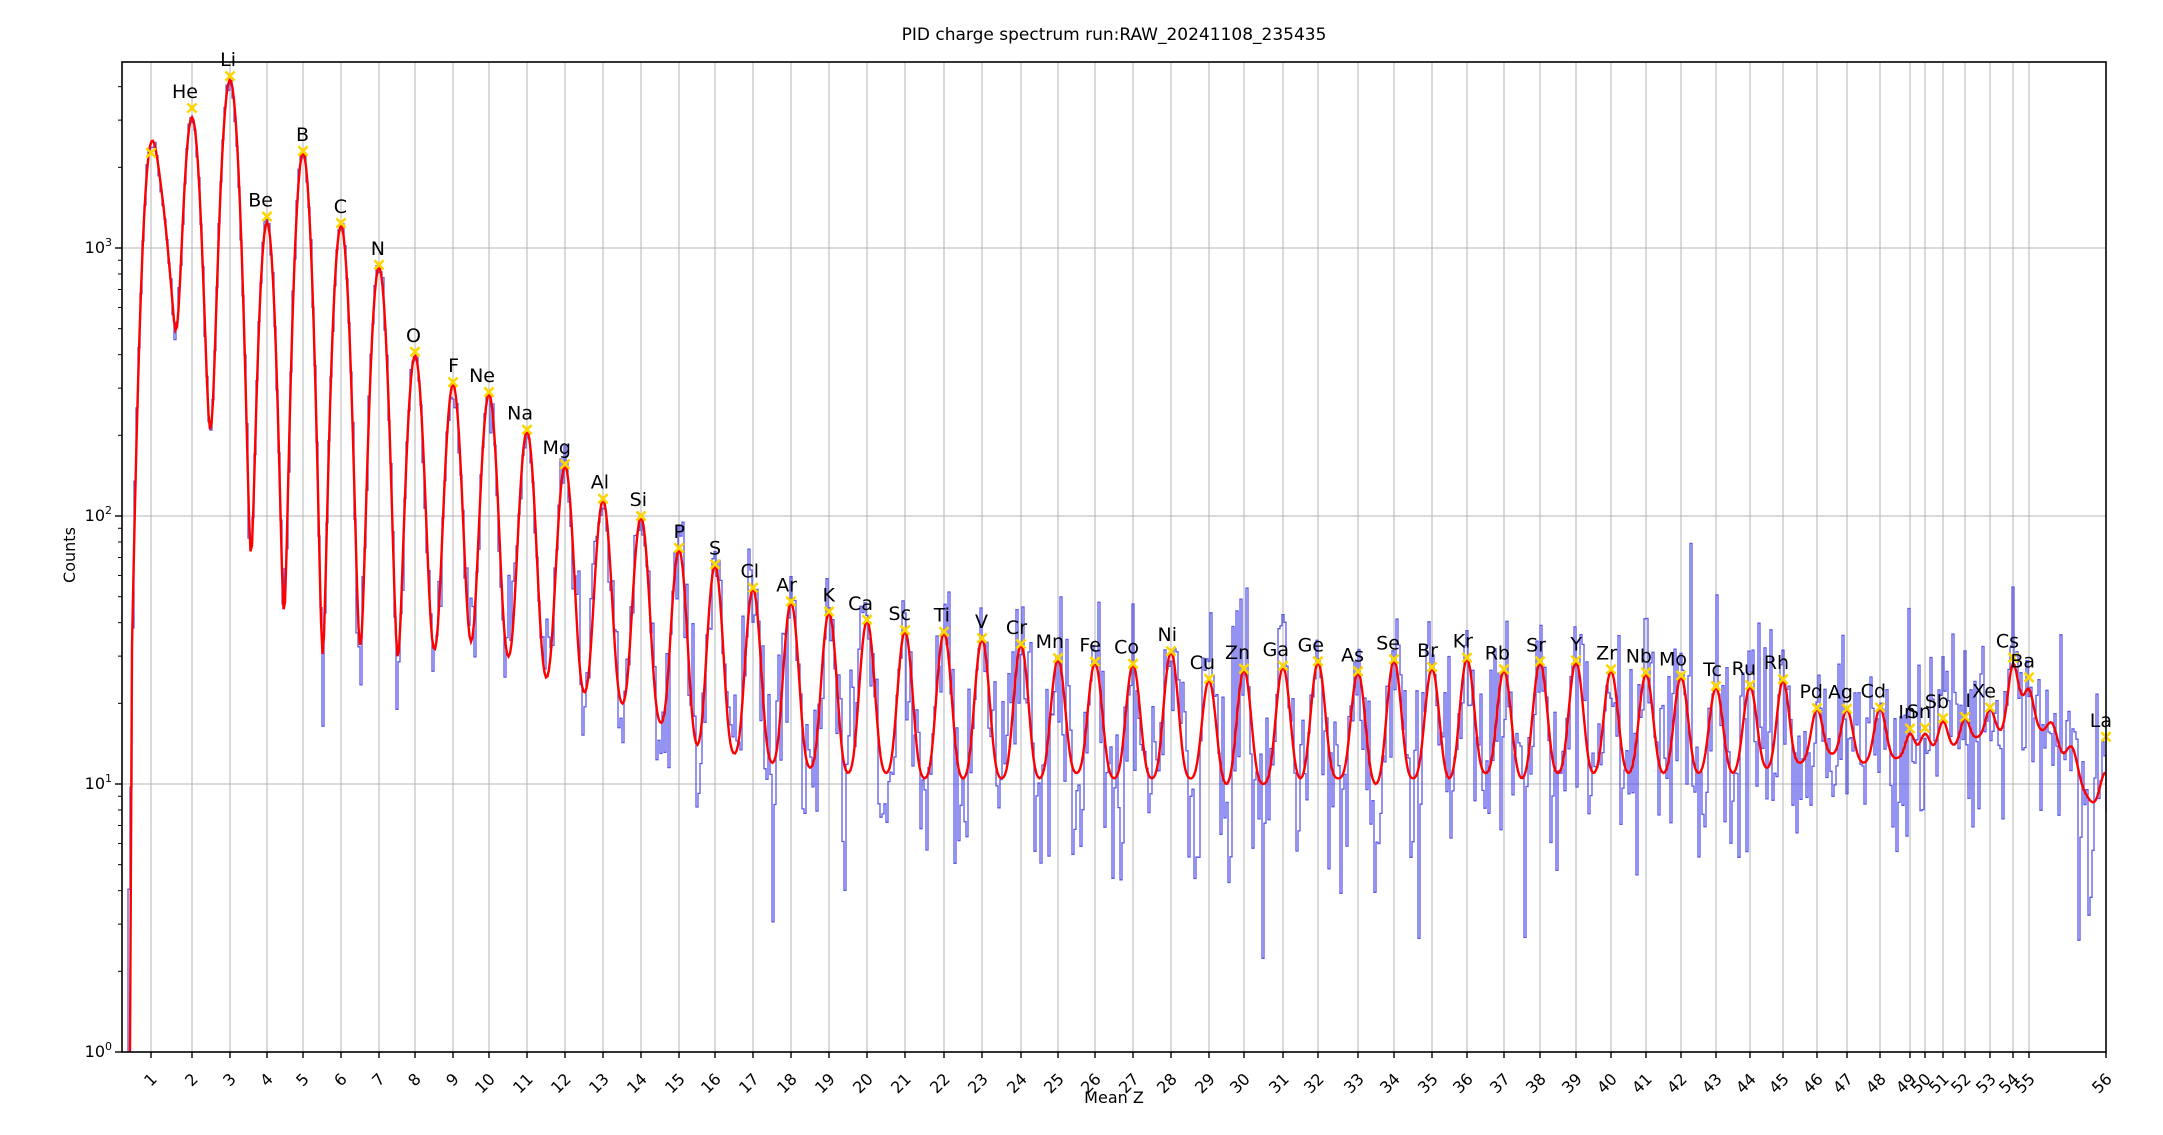  I want to click on element-label-Si: Si, so click(638, 500).